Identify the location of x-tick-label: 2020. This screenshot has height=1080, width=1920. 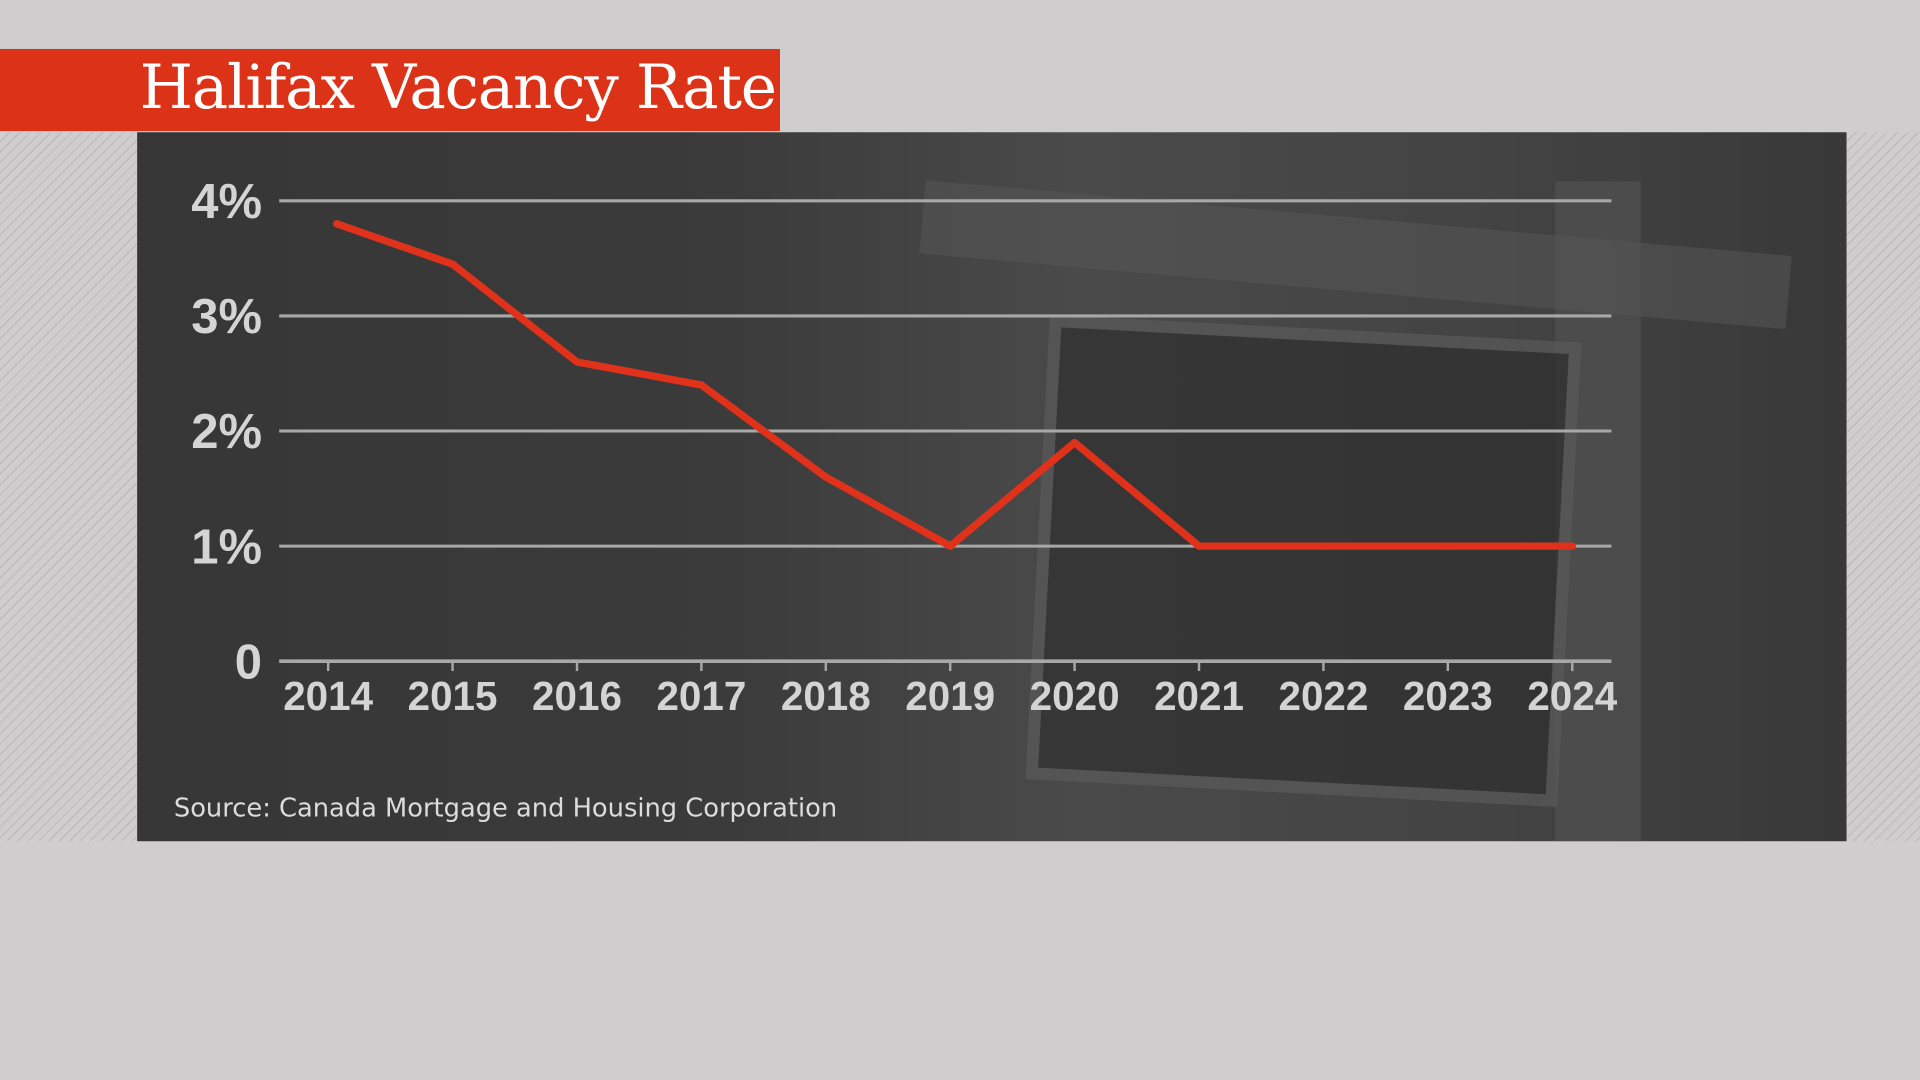
(1075, 696).